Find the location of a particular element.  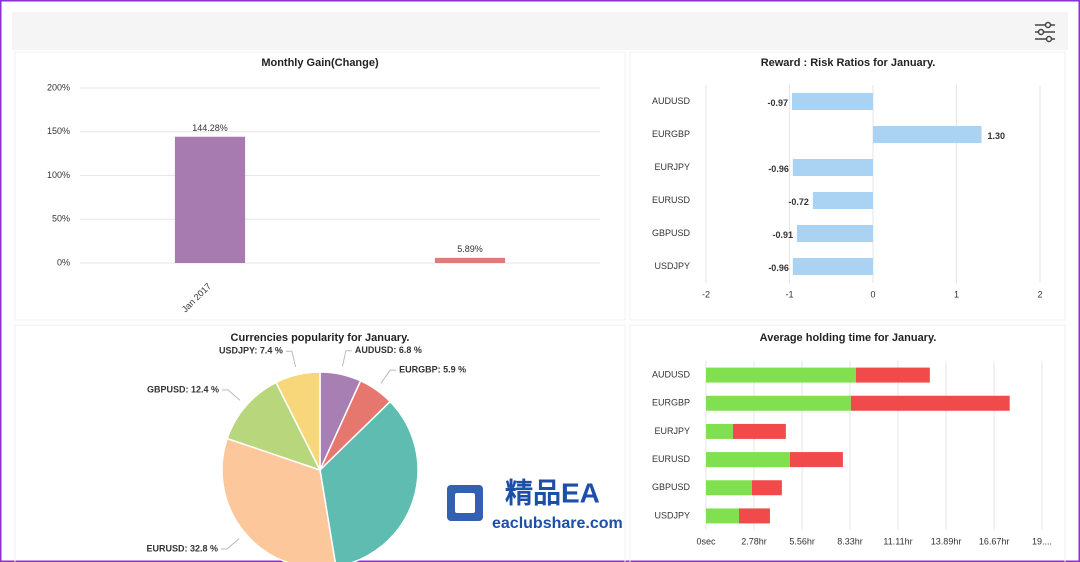

chart-title: Reward : Risk Ratios for January. is located at coordinates (848, 63).